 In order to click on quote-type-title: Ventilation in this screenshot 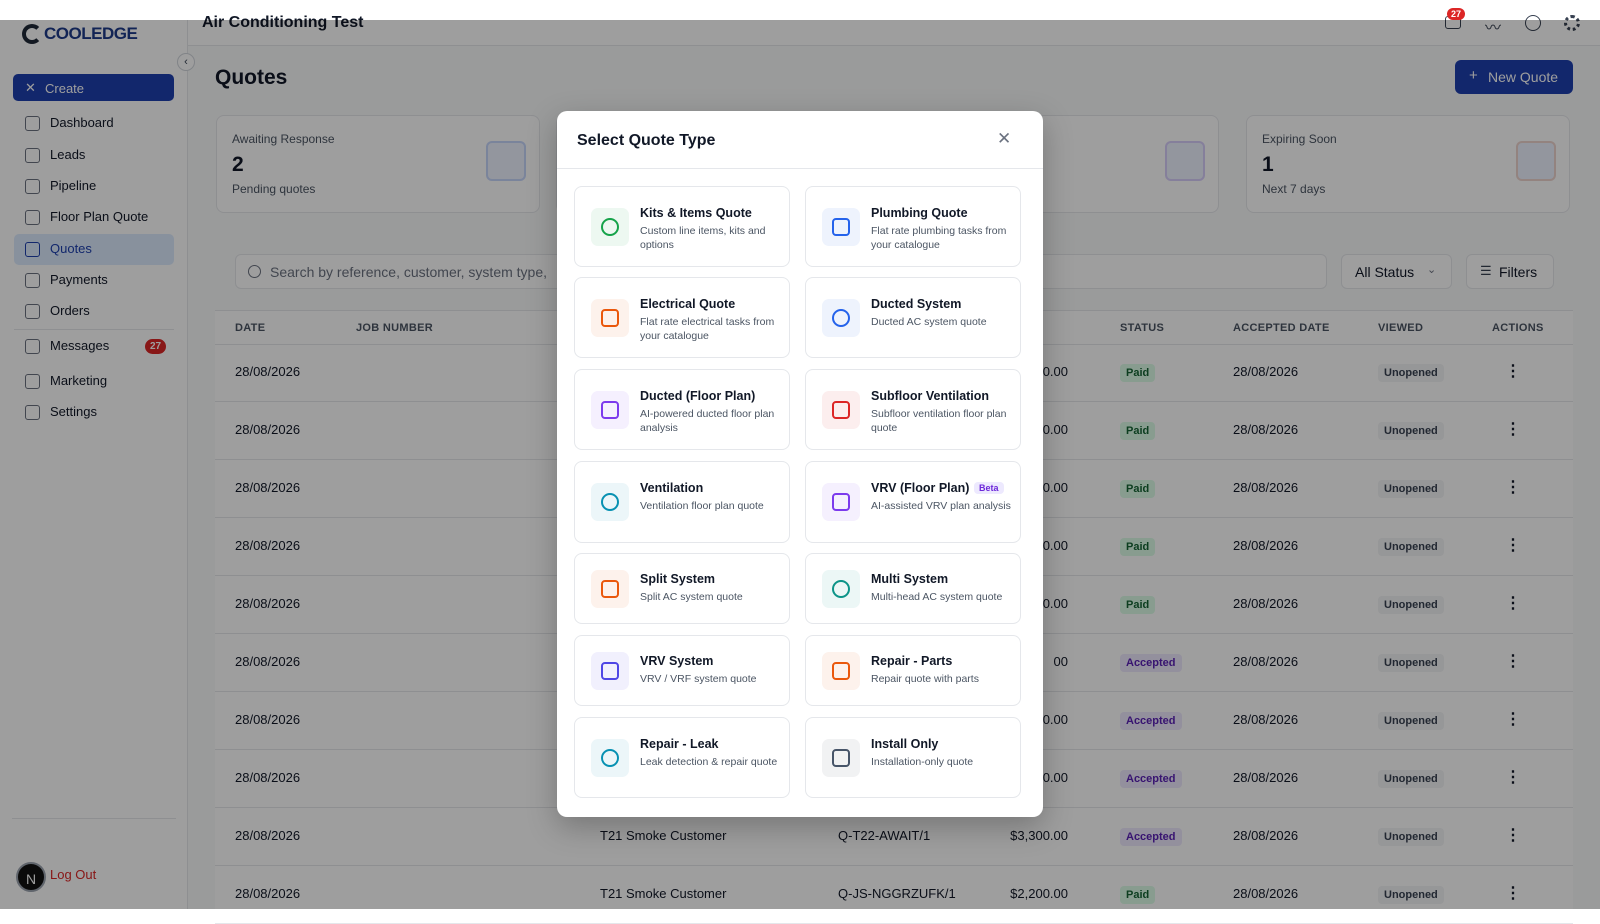, I will do `click(672, 488)`.